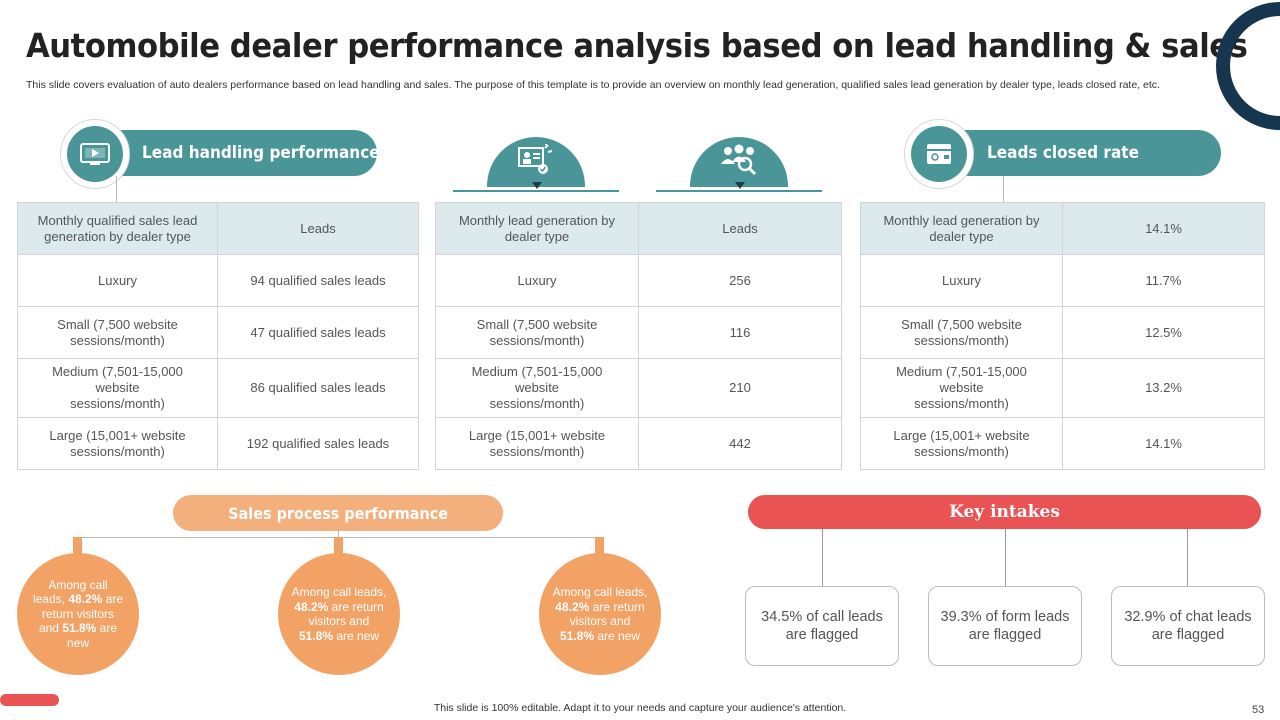 The height and width of the screenshot is (720, 1280). Describe the element at coordinates (1003, 189) in the screenshot. I see `leads-closed-stem` at that location.